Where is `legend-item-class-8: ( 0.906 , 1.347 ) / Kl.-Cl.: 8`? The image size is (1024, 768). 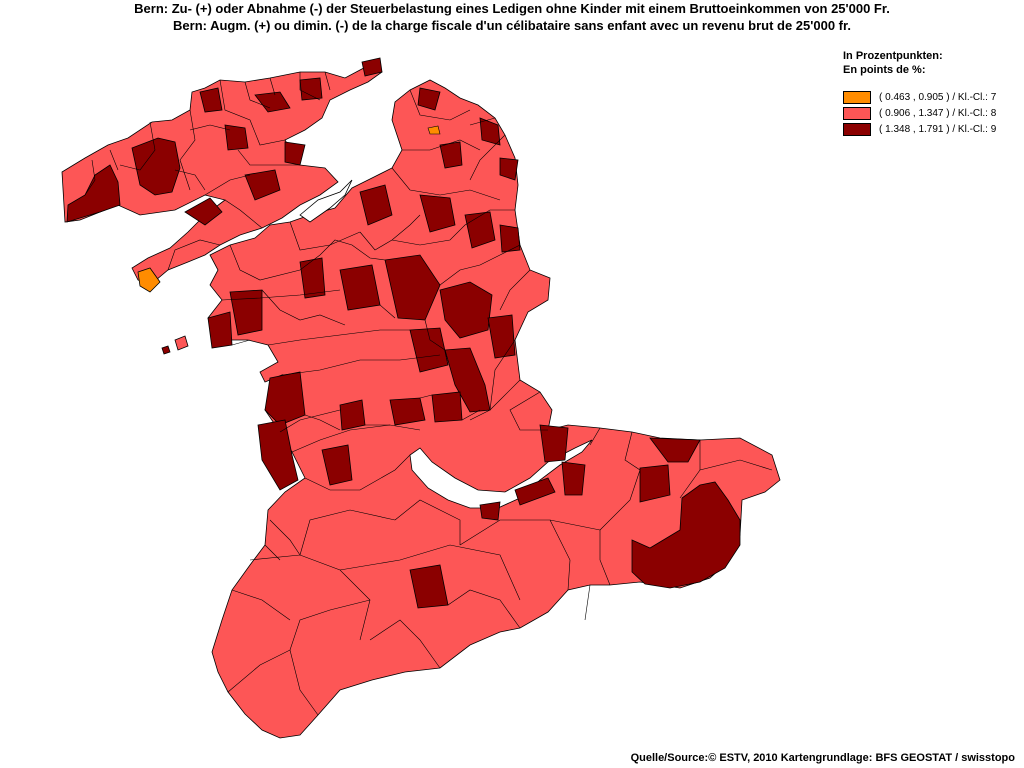 legend-item-class-8: ( 0.906 , 1.347 ) / Kl.-Cl.: 8 is located at coordinates (919, 113).